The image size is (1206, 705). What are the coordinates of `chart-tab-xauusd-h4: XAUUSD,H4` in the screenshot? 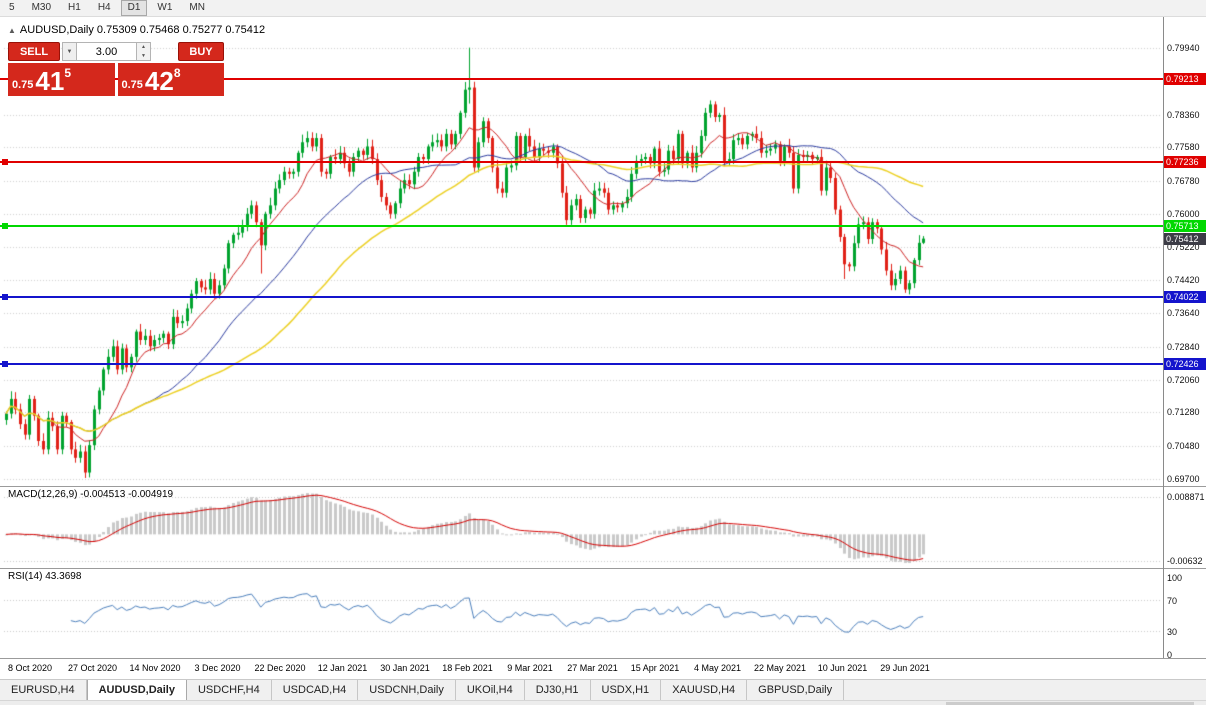 It's located at (704, 690).